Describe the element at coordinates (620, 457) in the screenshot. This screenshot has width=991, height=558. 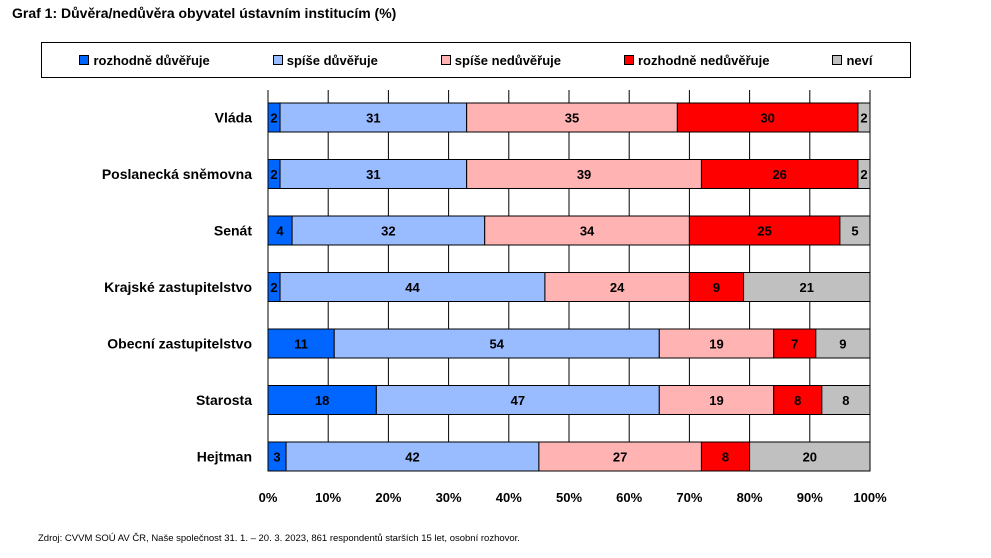
I see `data-label: 27` at that location.